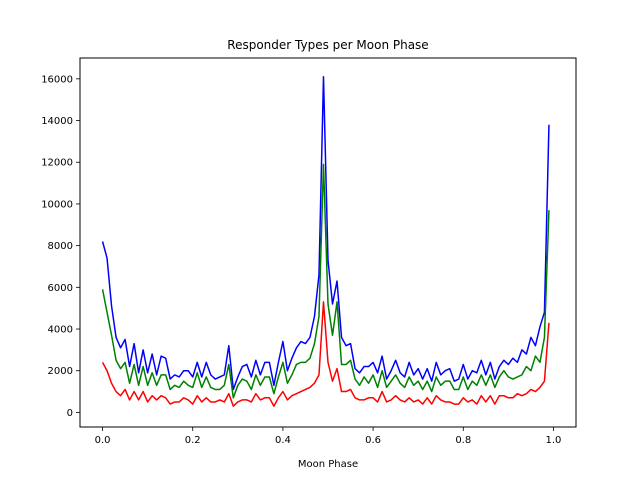 This screenshot has width=640, height=480. What do you see at coordinates (193, 440) in the screenshot?
I see `x-tick-label: 0.2` at bounding box center [193, 440].